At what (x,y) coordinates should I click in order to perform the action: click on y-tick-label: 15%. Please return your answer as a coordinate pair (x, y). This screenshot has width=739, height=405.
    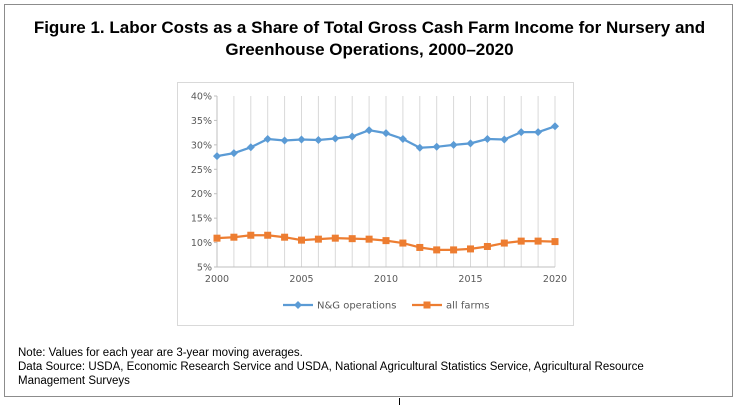
    Looking at the image, I should click on (201, 219).